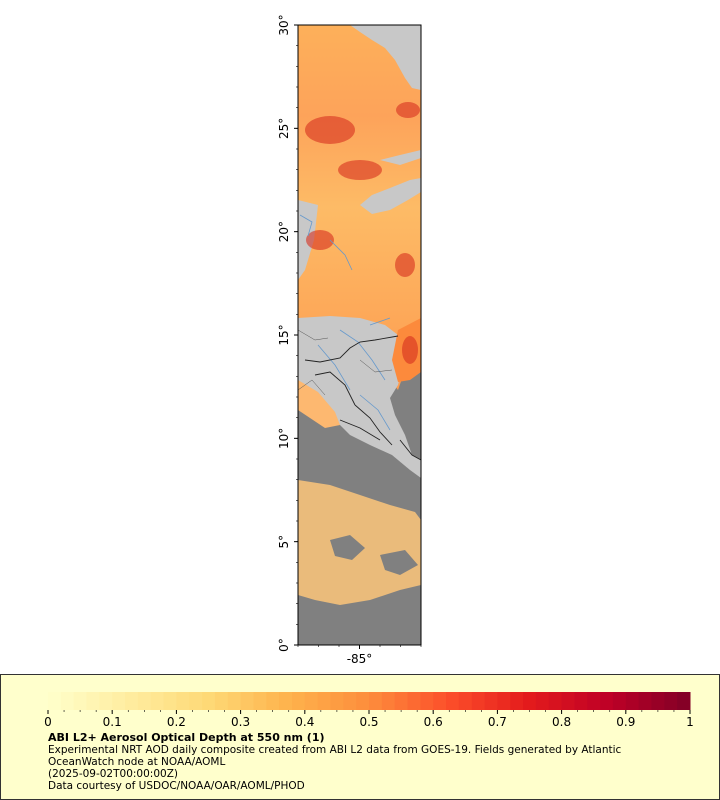 This screenshot has height=800, width=720. What do you see at coordinates (400, 157) in the screenshot?
I see `land-cuba` at bounding box center [400, 157].